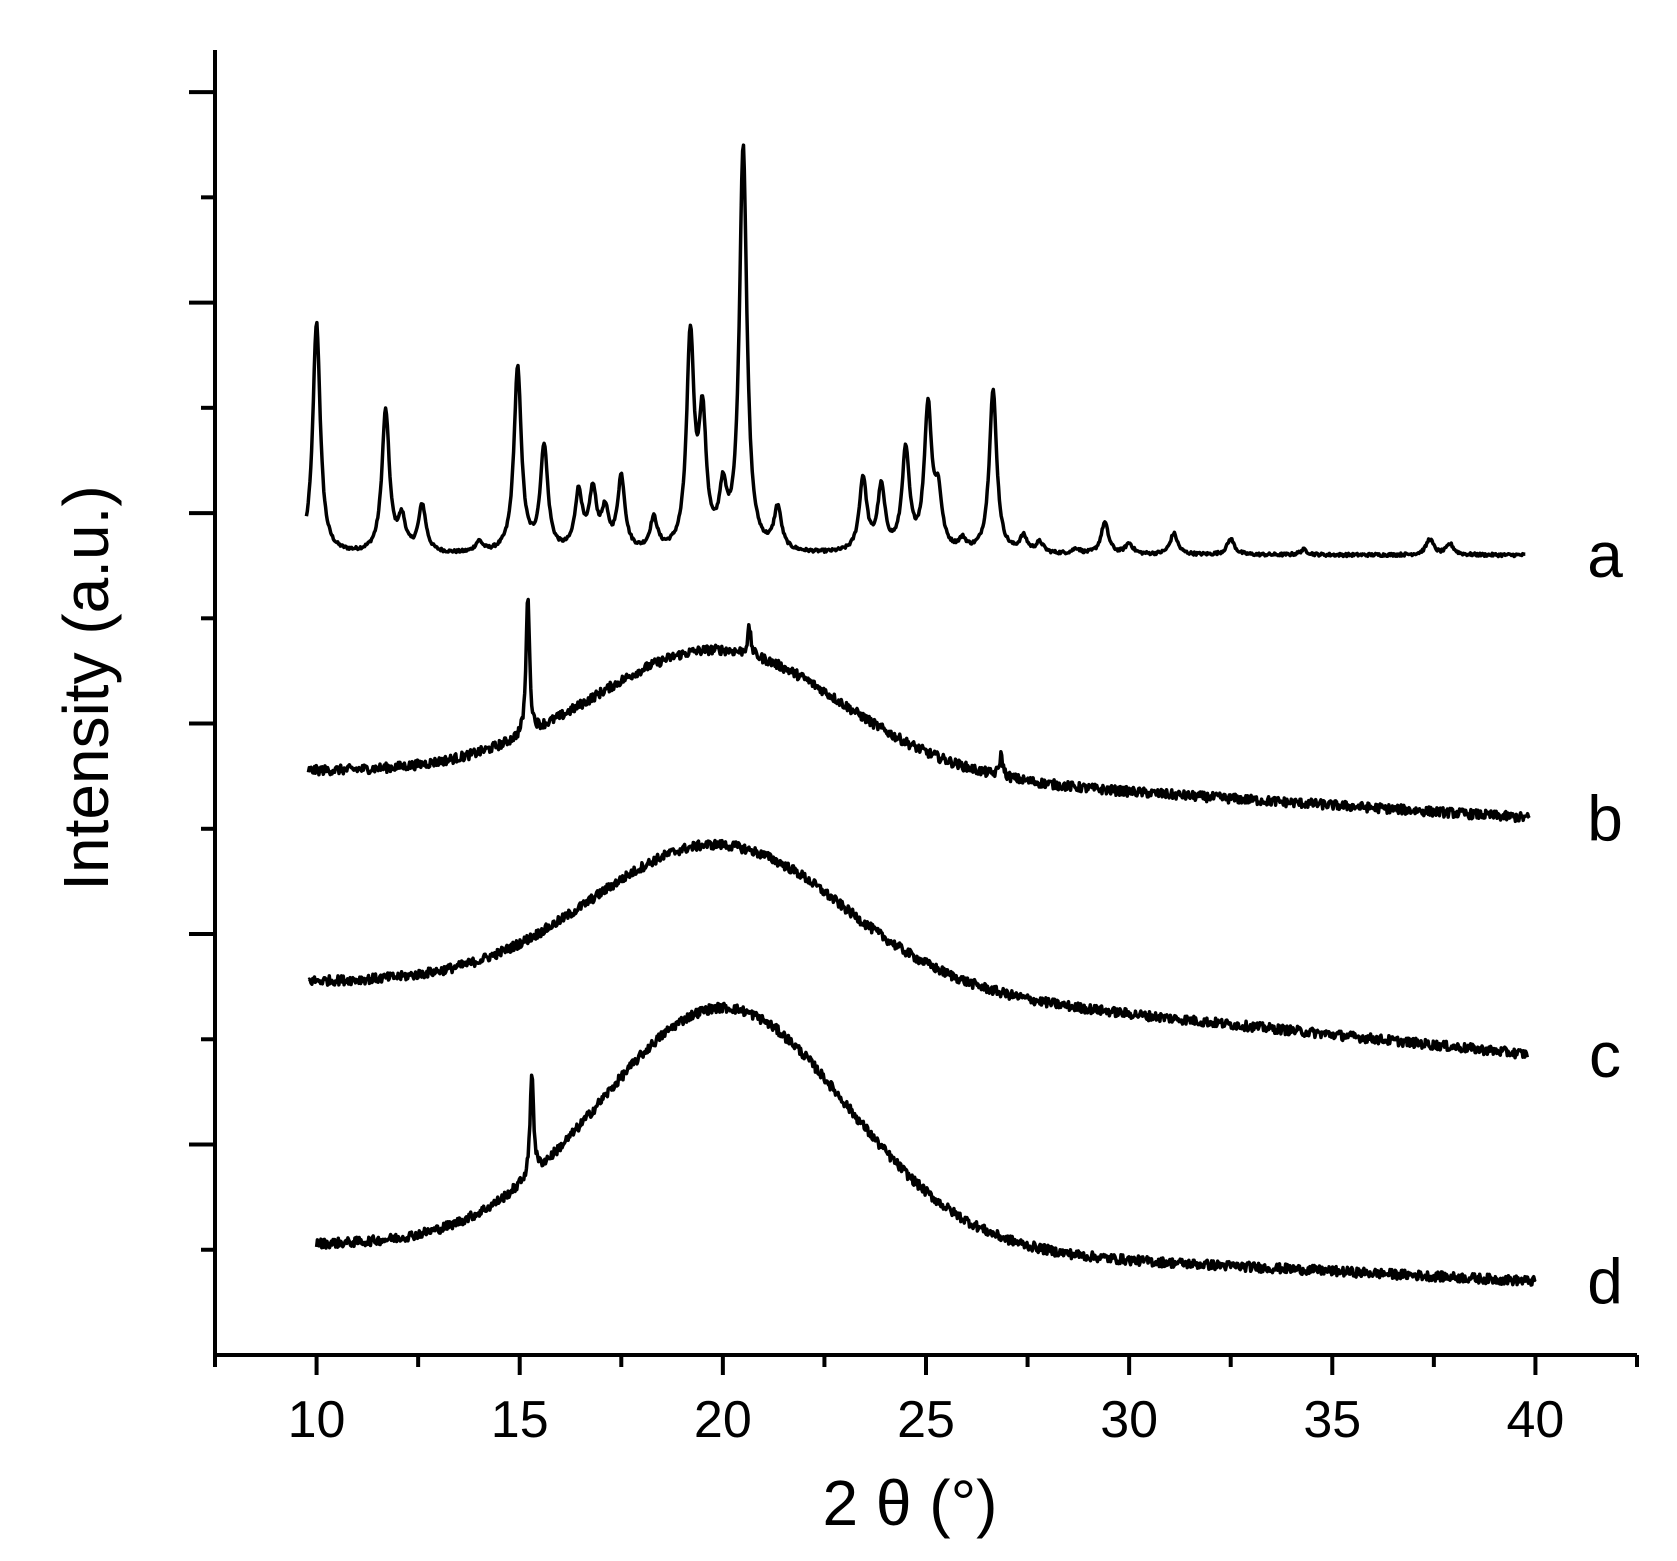 The height and width of the screenshot is (1561, 1677). What do you see at coordinates (723, 1420) in the screenshot?
I see `x-tick-label: 20` at bounding box center [723, 1420].